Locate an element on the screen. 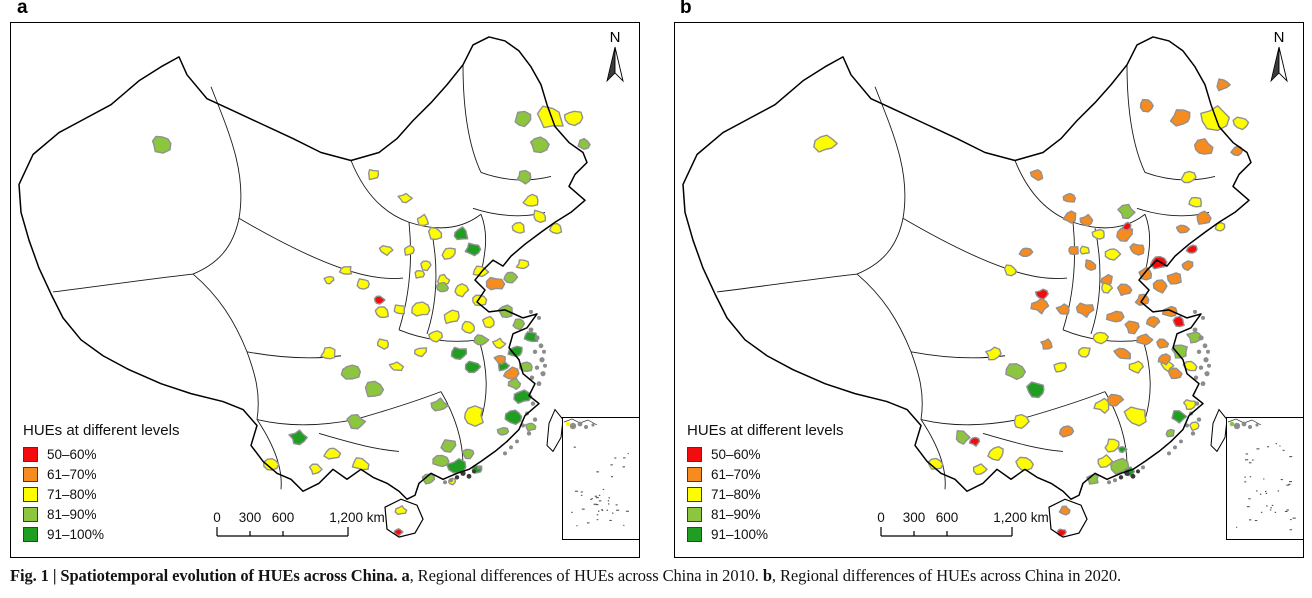 This screenshot has width=1312, height=598. legend-item: 61–70% is located at coordinates (101, 474).